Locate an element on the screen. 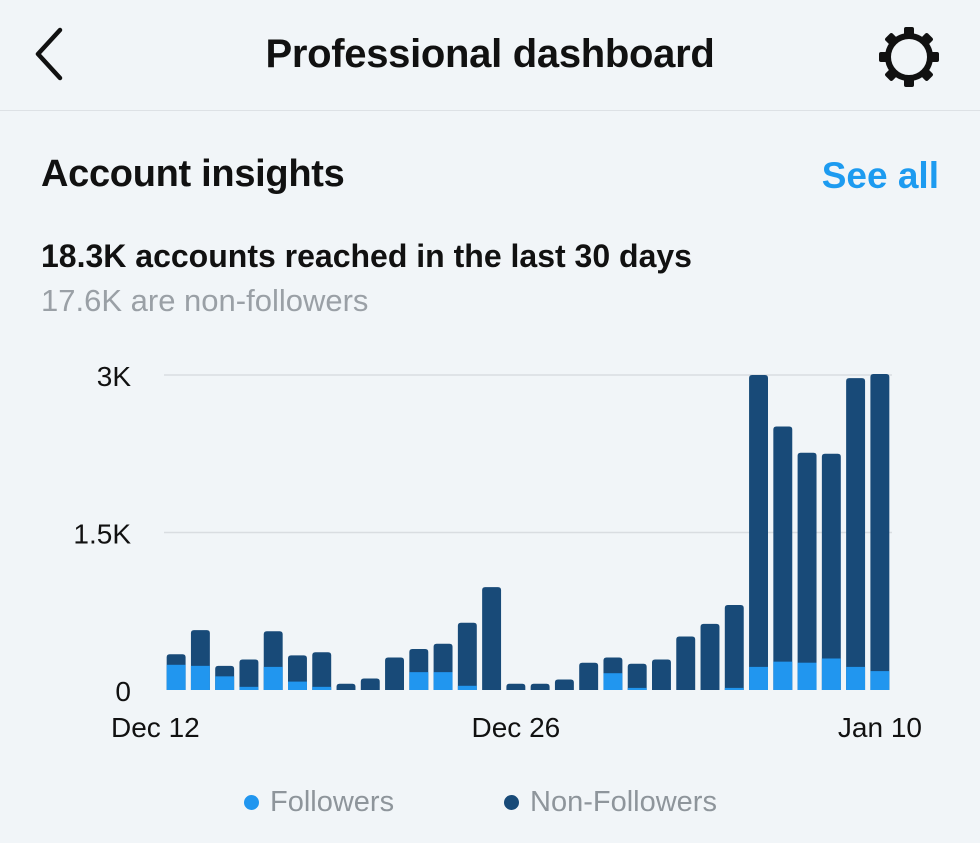 This screenshot has height=843, width=980. chevron-left-icon is located at coordinates (49, 54).